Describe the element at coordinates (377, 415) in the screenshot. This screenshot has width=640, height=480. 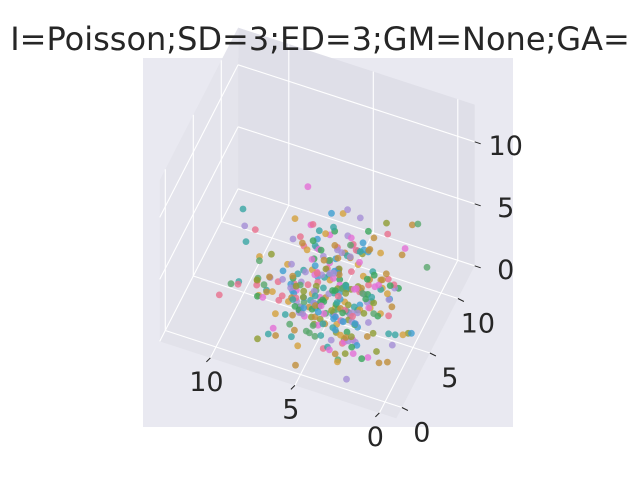
I see `x-tick-mark` at that location.